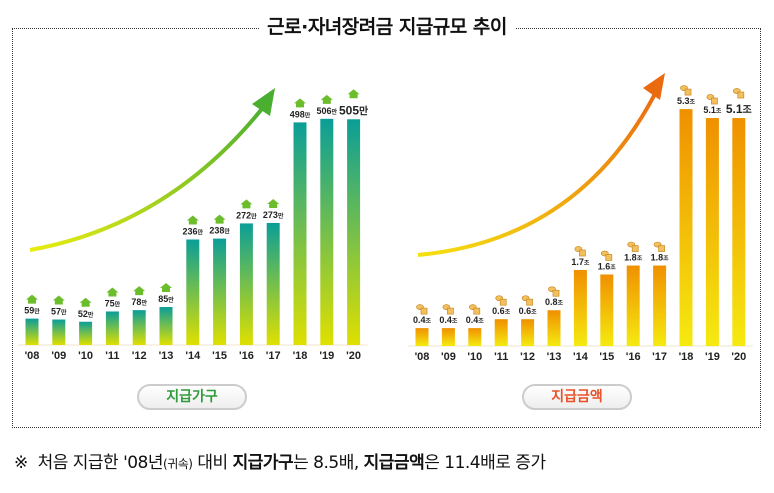 This screenshot has height=493, width=774. Describe the element at coordinates (32, 311) in the screenshot. I see `data-label: 59만` at that location.